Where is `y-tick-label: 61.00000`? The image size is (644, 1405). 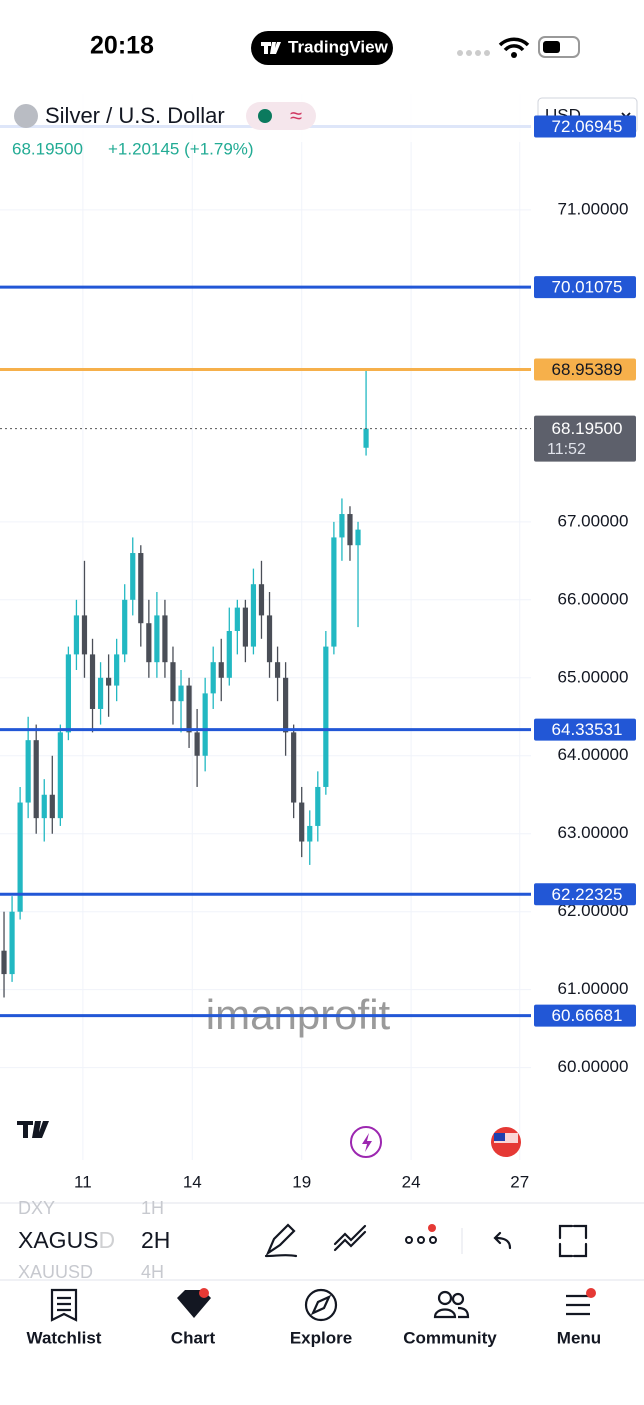 y-tick-label: 61.00000 is located at coordinates (593, 988).